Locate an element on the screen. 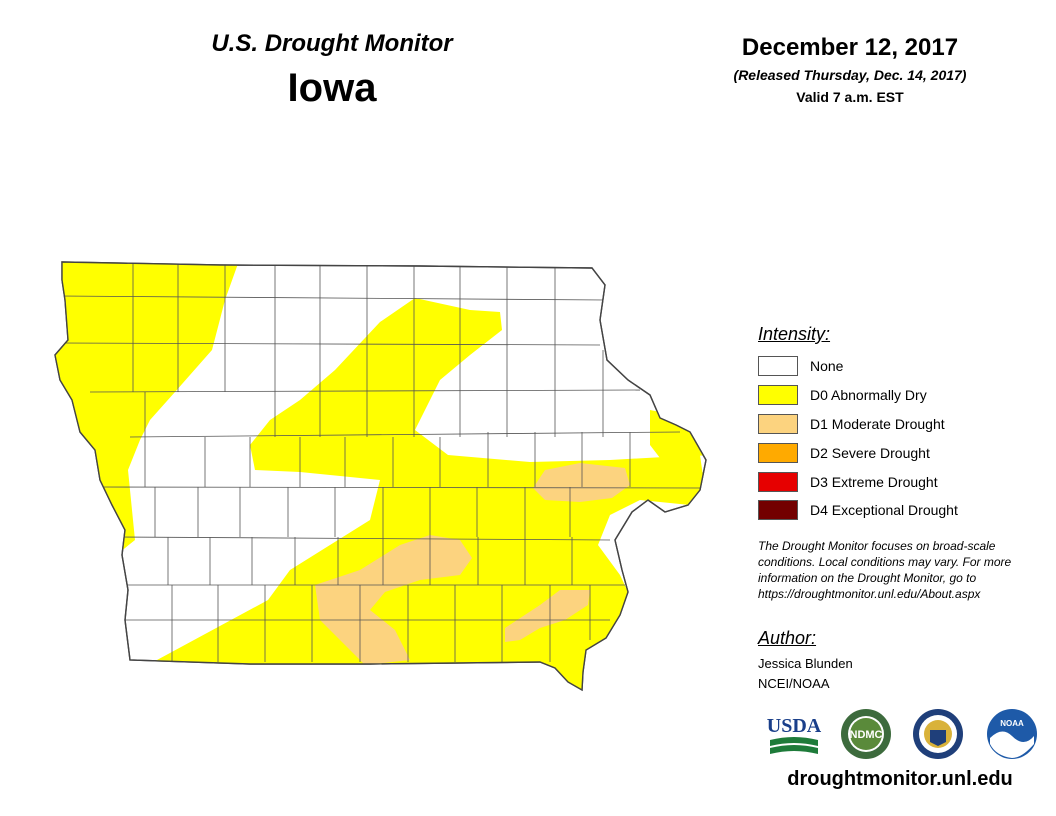 The height and width of the screenshot is (816, 1056). noaa-logo: NOAA is located at coordinates (1012, 734).